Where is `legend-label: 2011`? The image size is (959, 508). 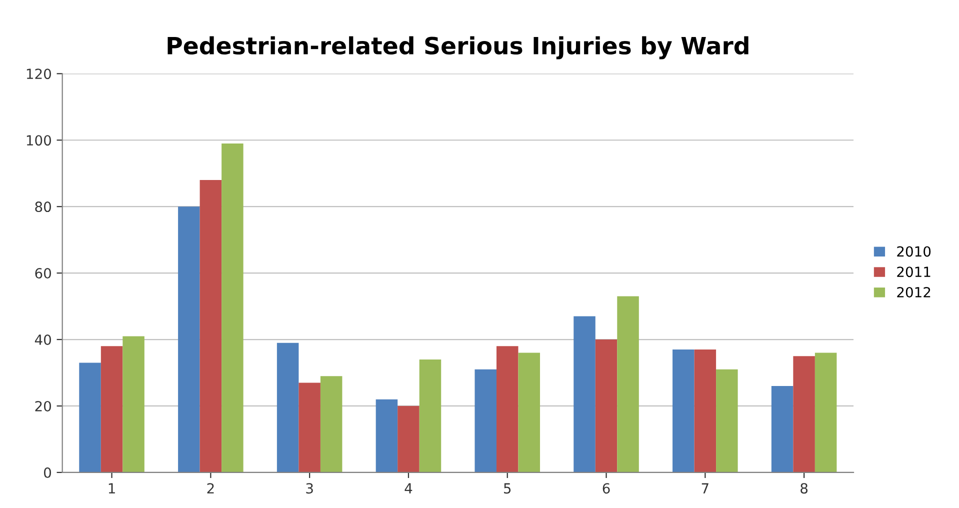
legend-label: 2011 is located at coordinates (913, 272).